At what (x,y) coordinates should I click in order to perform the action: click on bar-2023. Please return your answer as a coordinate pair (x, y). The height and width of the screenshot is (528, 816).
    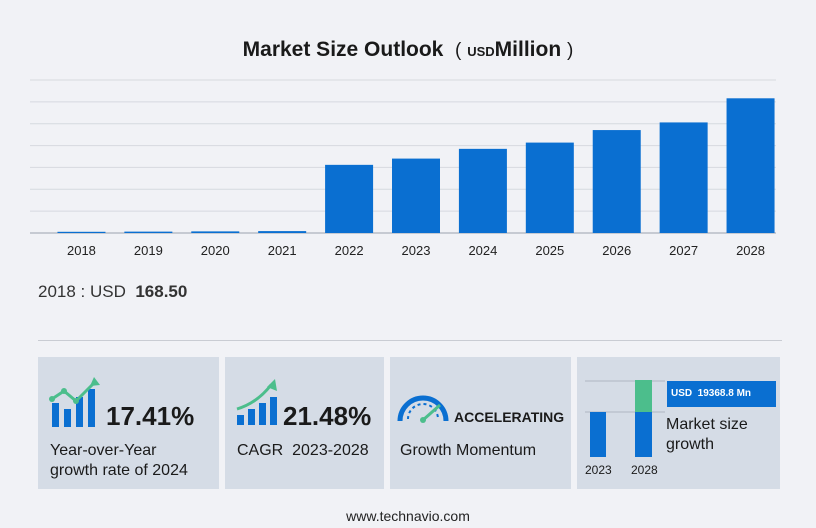
    Looking at the image, I should click on (416, 195).